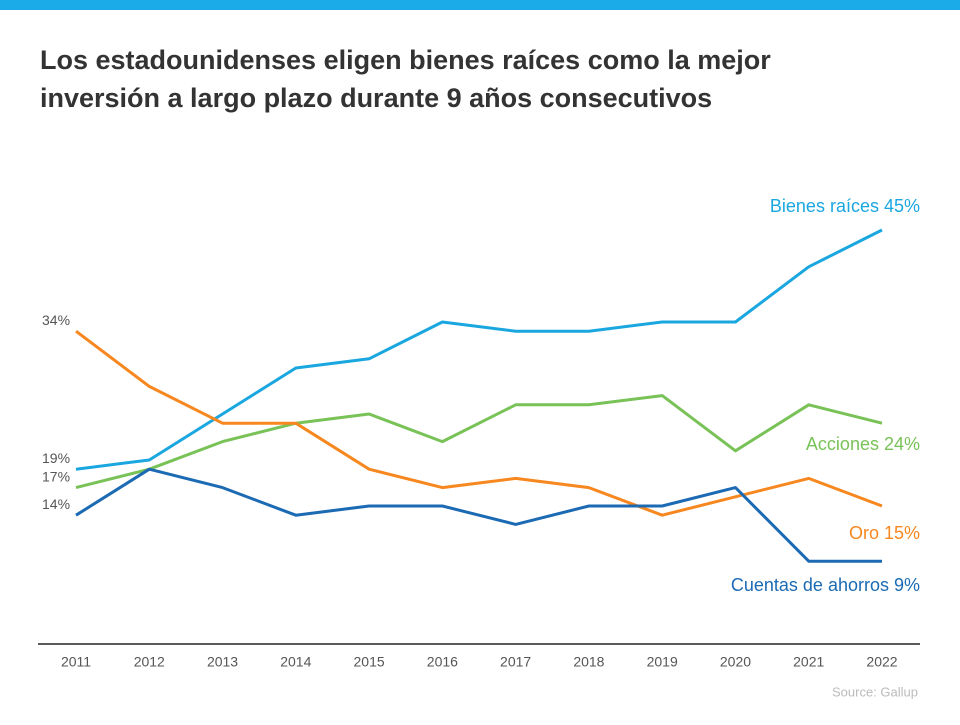 The height and width of the screenshot is (725, 960). Describe the element at coordinates (149, 662) in the screenshot. I see `x-tick-label: 2012` at that location.